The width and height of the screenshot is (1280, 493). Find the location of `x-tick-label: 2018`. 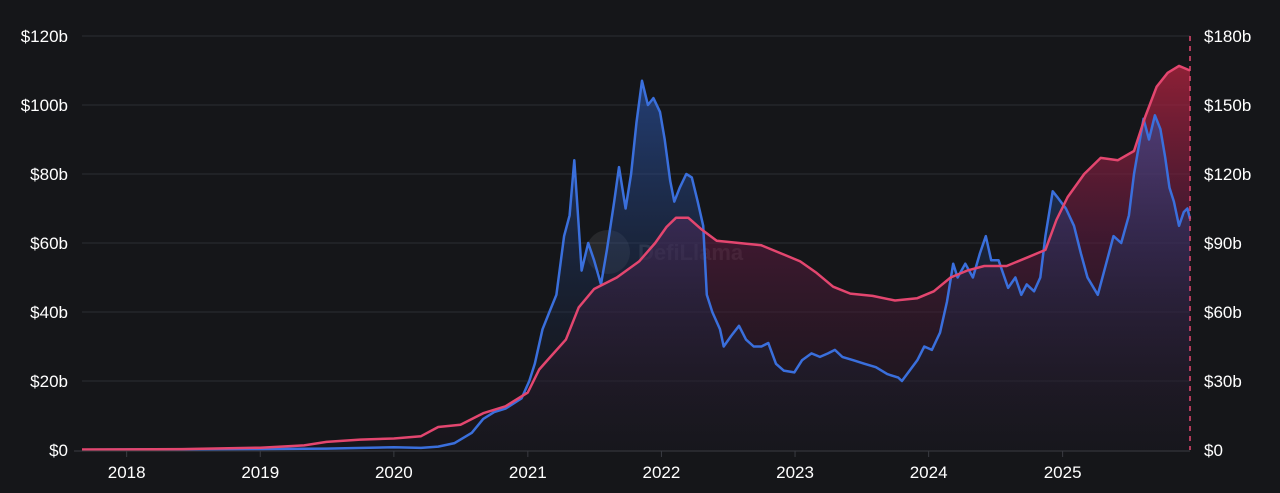

x-tick-label: 2018 is located at coordinates (127, 472).